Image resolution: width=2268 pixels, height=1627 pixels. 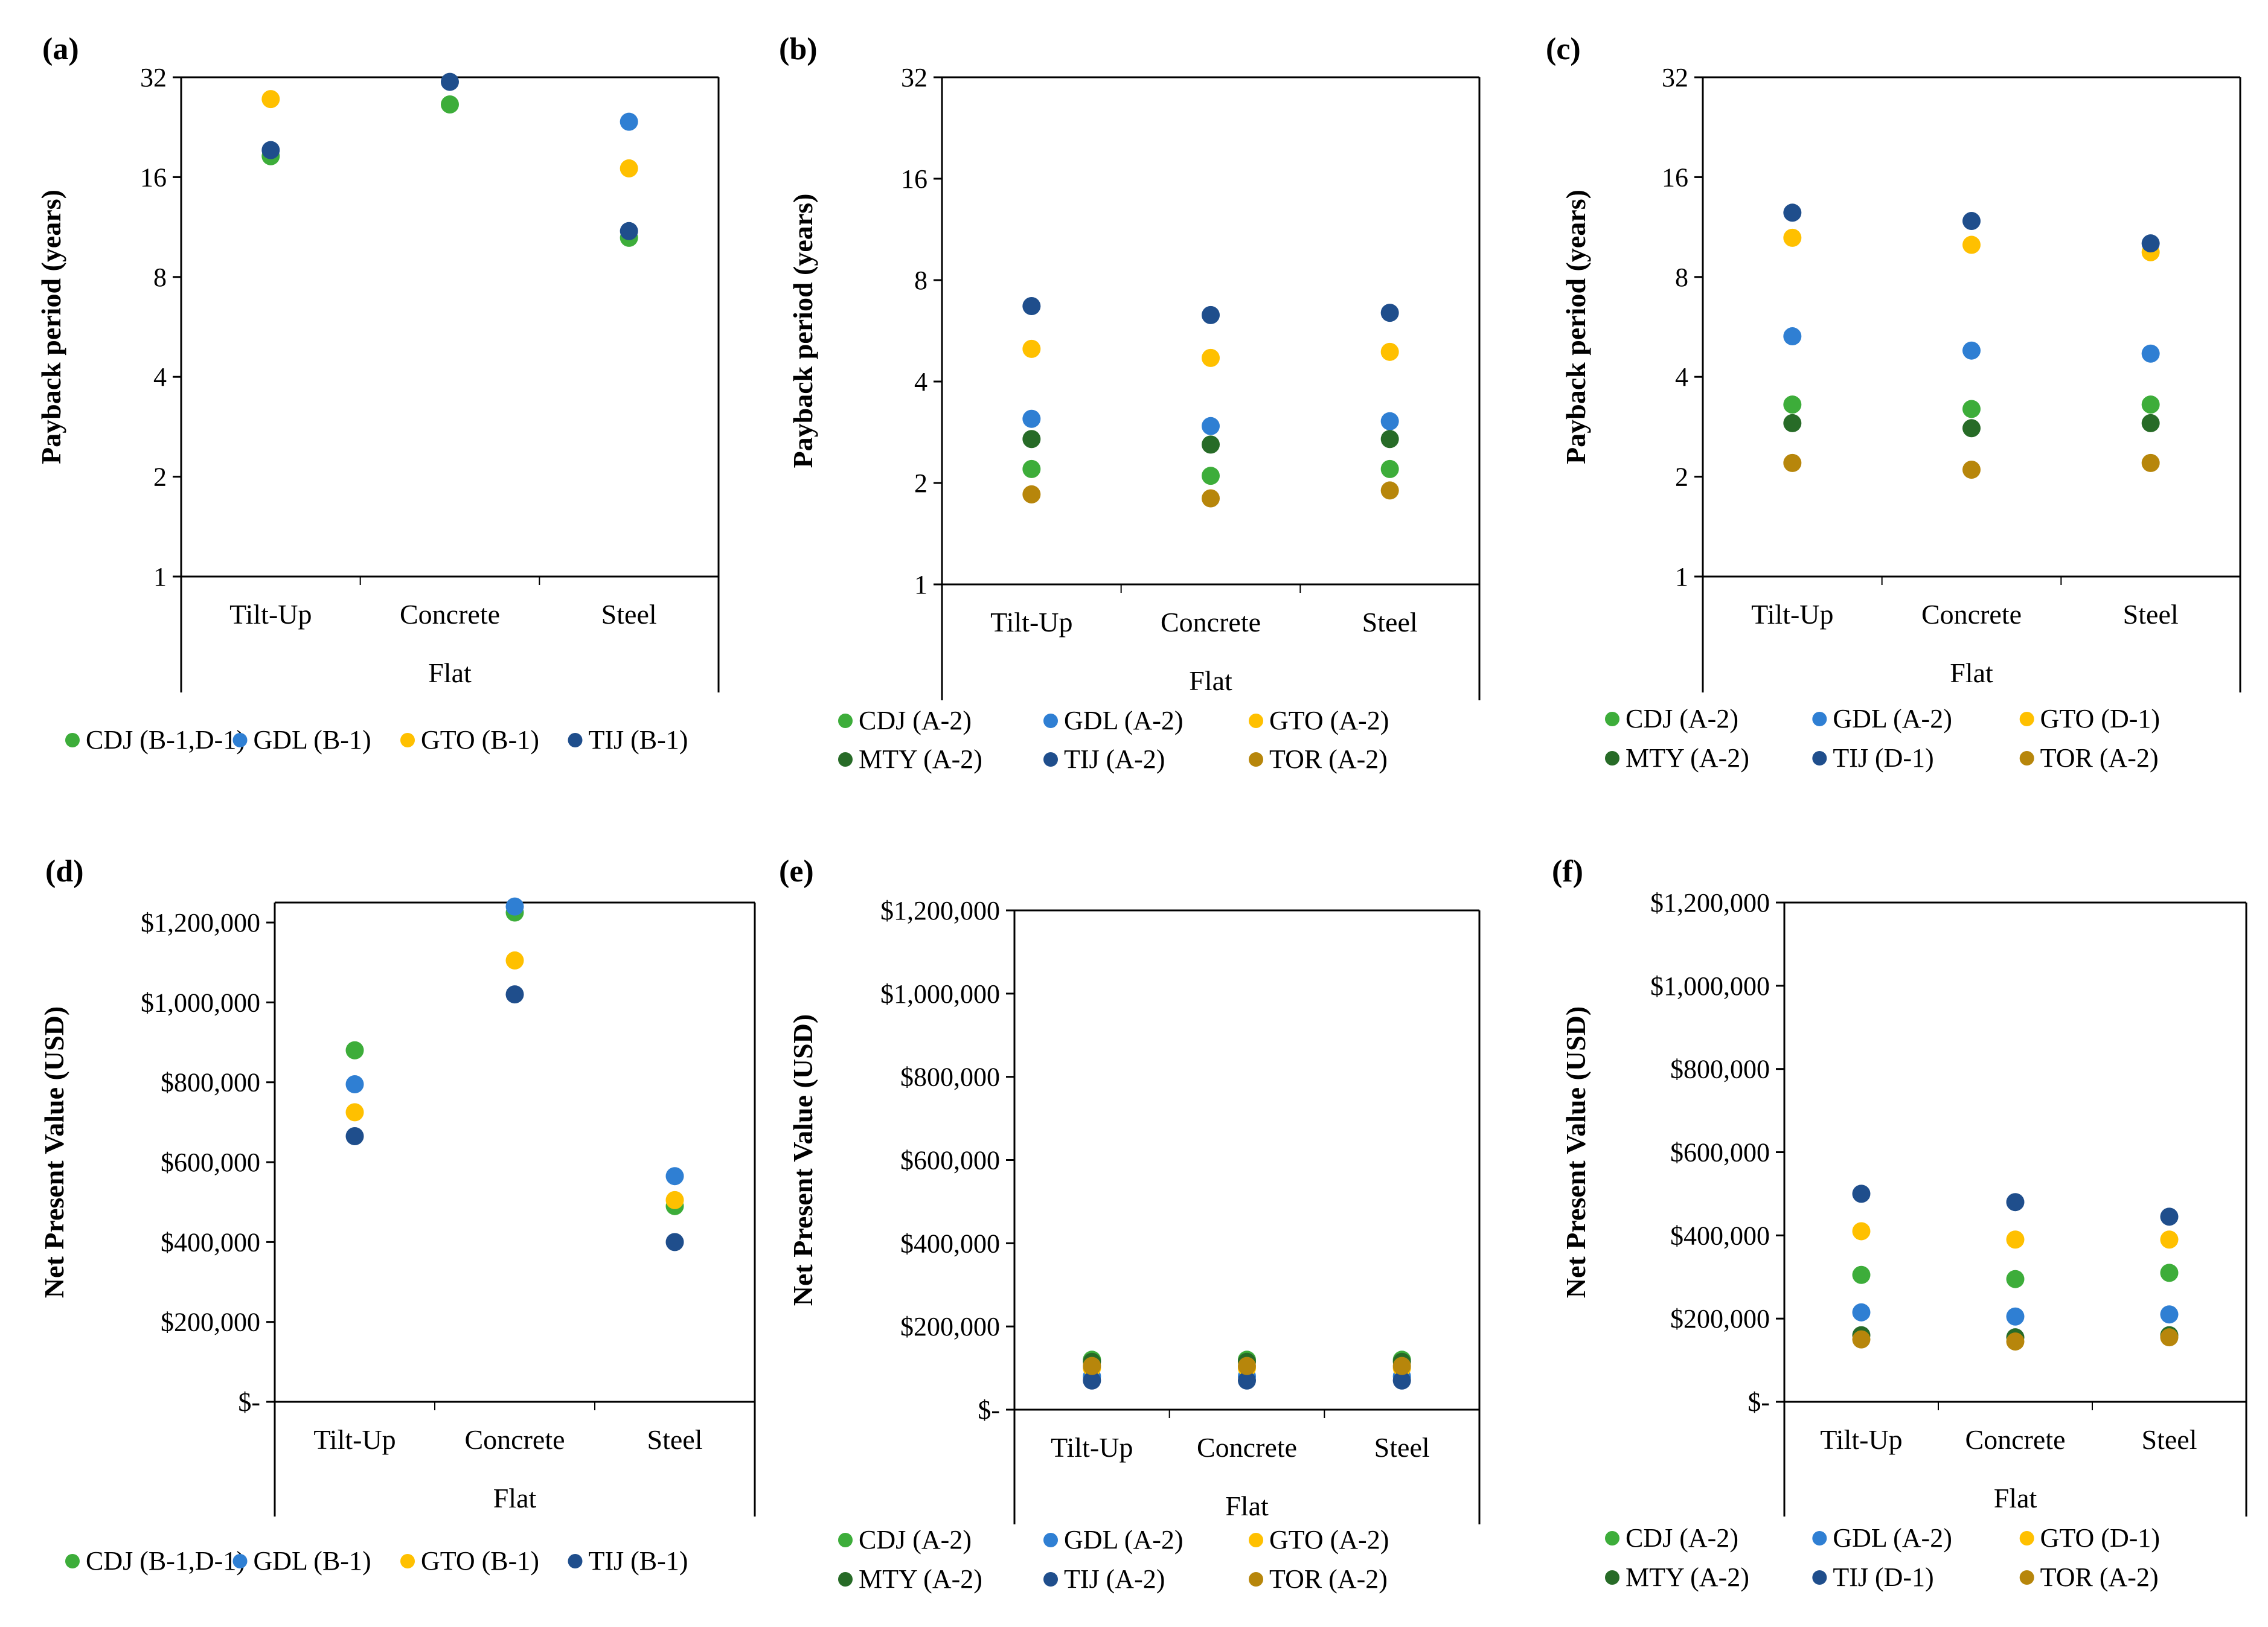 What do you see at coordinates (1575, 327) in the screenshot?
I see `y-axis-title: Payback period (years)` at bounding box center [1575, 327].